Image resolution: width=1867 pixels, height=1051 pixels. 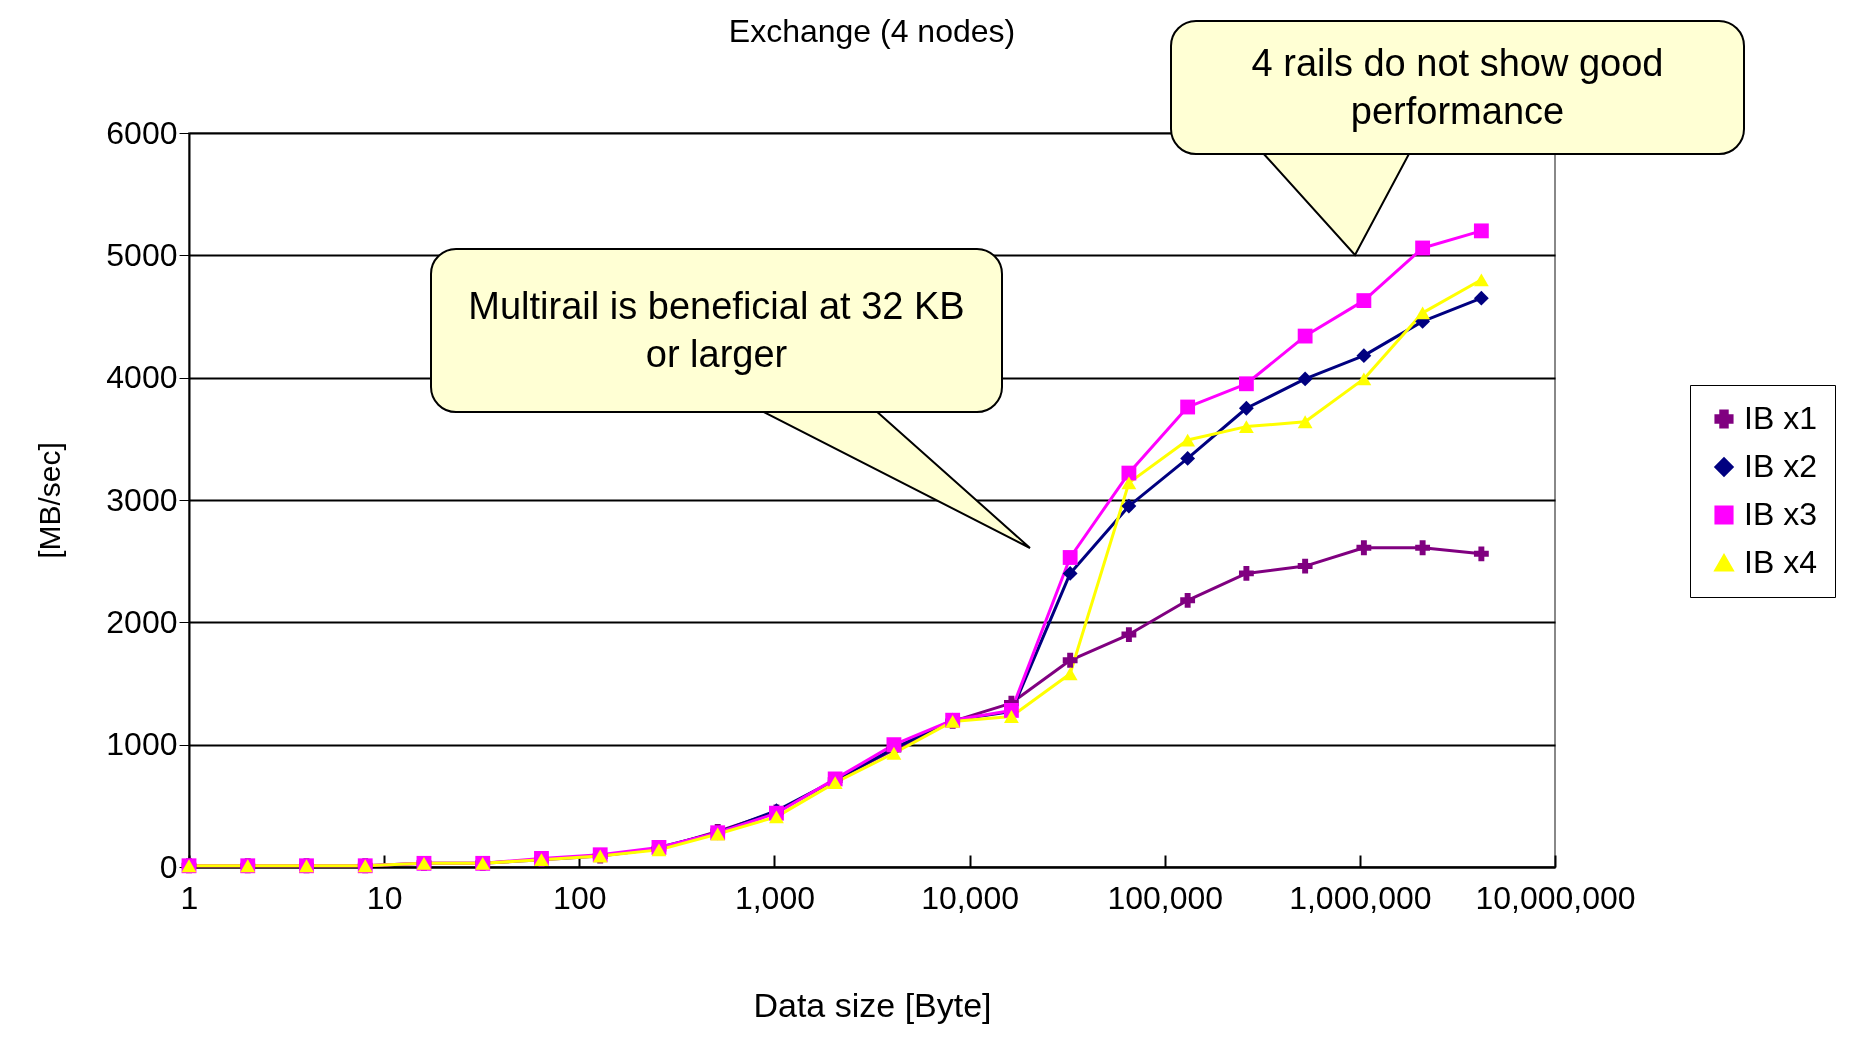 What do you see at coordinates (142, 254) in the screenshot?
I see `y-tick-label: 5000` at bounding box center [142, 254].